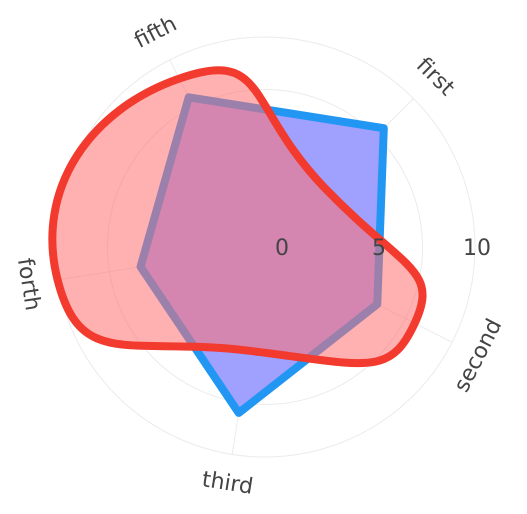 Image resolution: width=527 pixels, height=514 pixels. I want to click on radial-tick-label: 5, so click(379, 248).